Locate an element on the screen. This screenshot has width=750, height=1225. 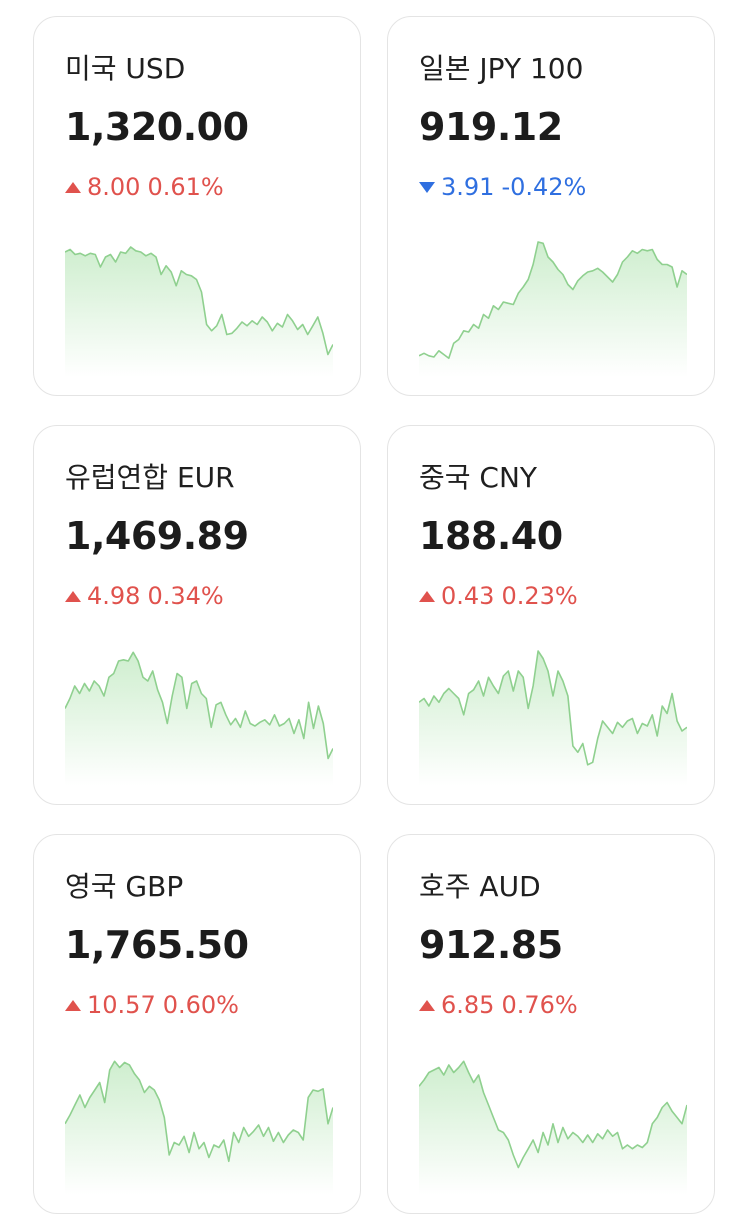
change-amount: 6.85 is located at coordinates (468, 1005).